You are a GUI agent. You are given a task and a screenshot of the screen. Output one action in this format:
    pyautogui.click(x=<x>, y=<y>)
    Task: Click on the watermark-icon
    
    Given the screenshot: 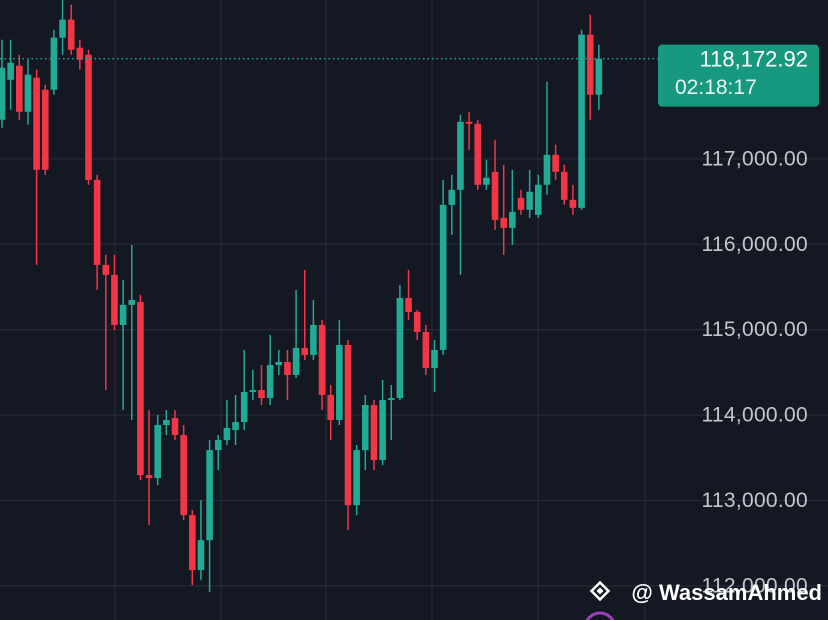 What is the action you would take?
    pyautogui.click(x=600, y=591)
    